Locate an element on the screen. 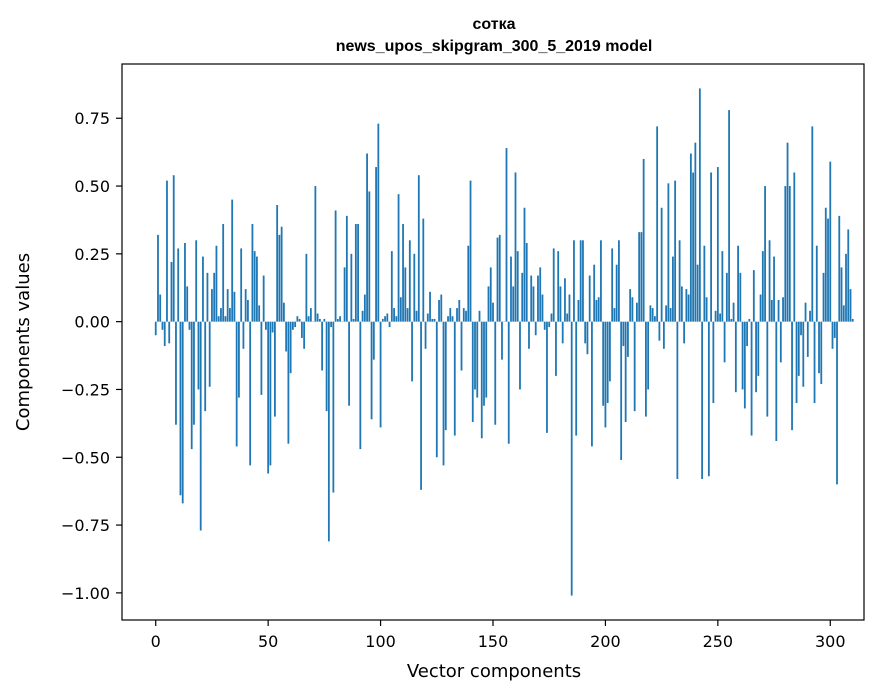  x-tick-label: 0 is located at coordinates (156, 641).